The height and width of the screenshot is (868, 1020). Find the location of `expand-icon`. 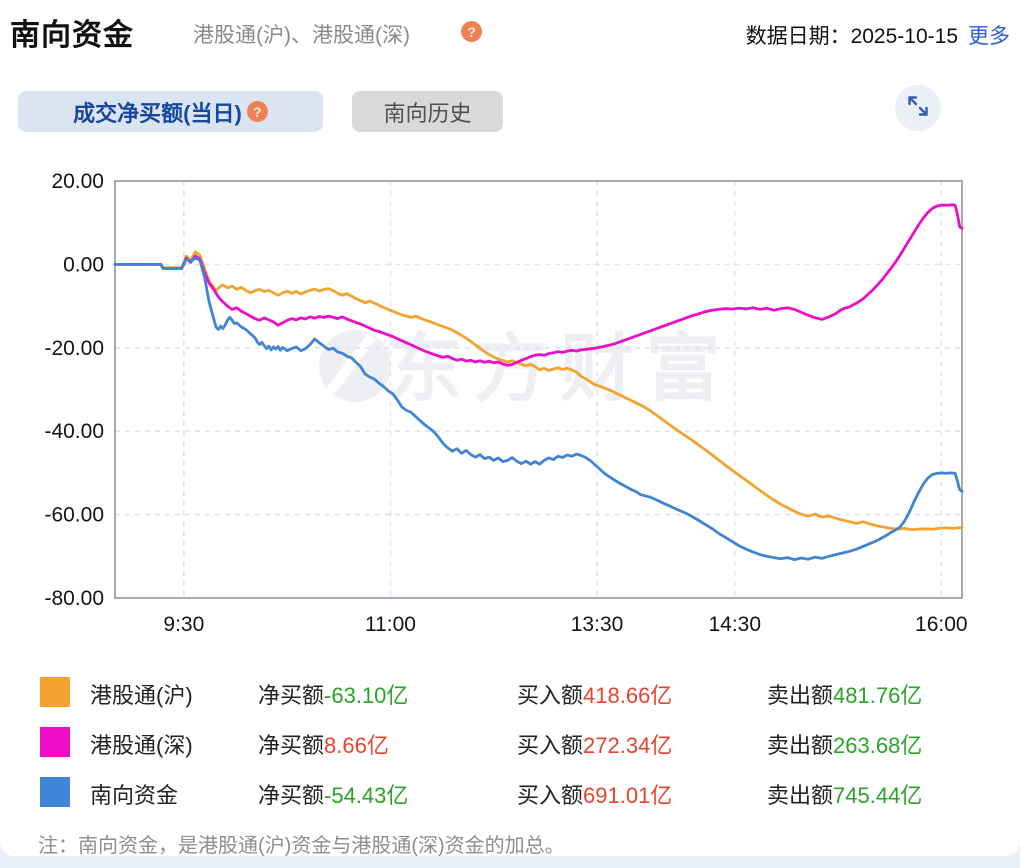

expand-icon is located at coordinates (918, 108).